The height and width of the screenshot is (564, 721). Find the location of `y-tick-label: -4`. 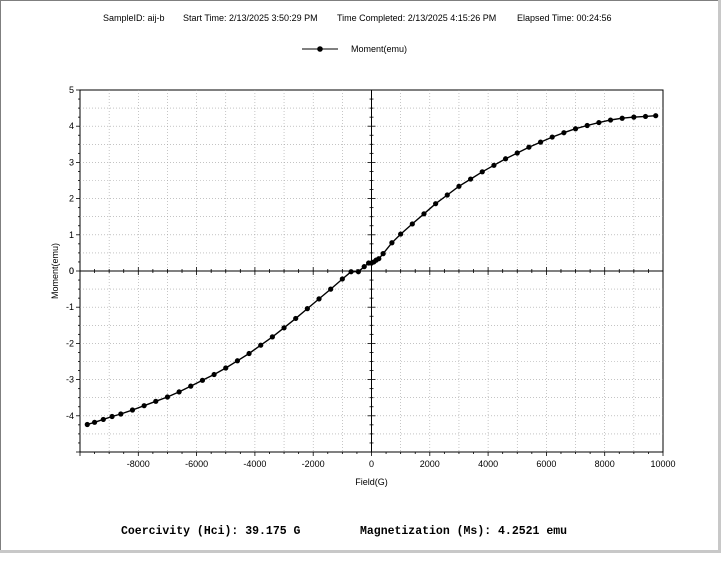

y-tick-label: -4 is located at coordinates (70, 416).